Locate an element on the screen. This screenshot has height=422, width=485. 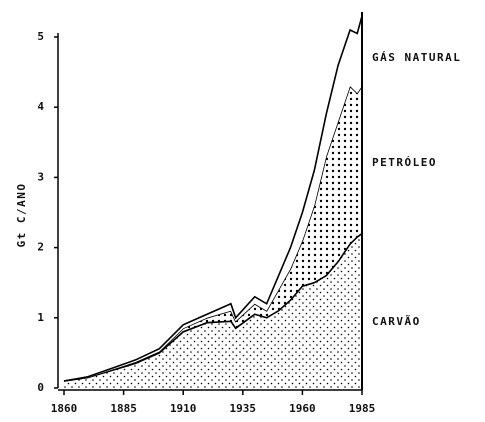
x-tick-label: 1985 is located at coordinates (362, 408).